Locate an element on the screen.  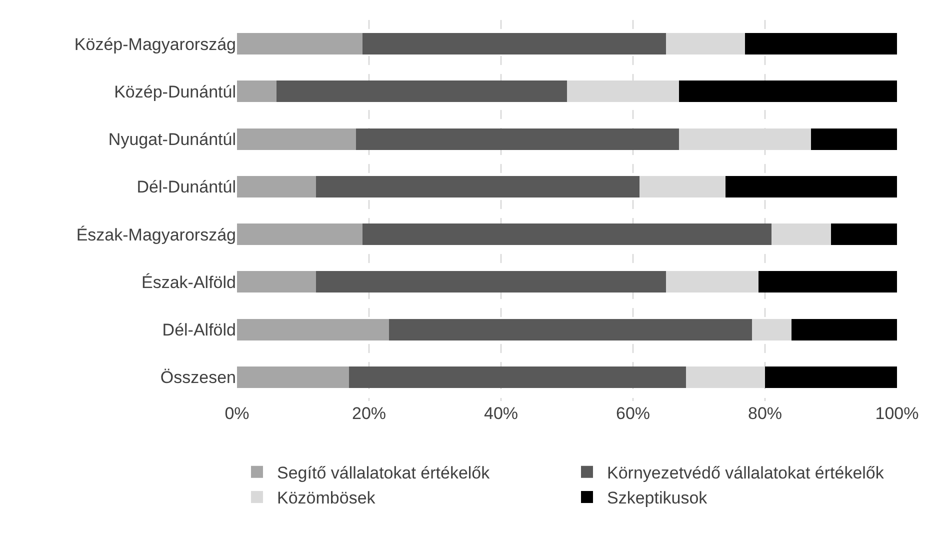
x-tick-label: 20% is located at coordinates (369, 413).